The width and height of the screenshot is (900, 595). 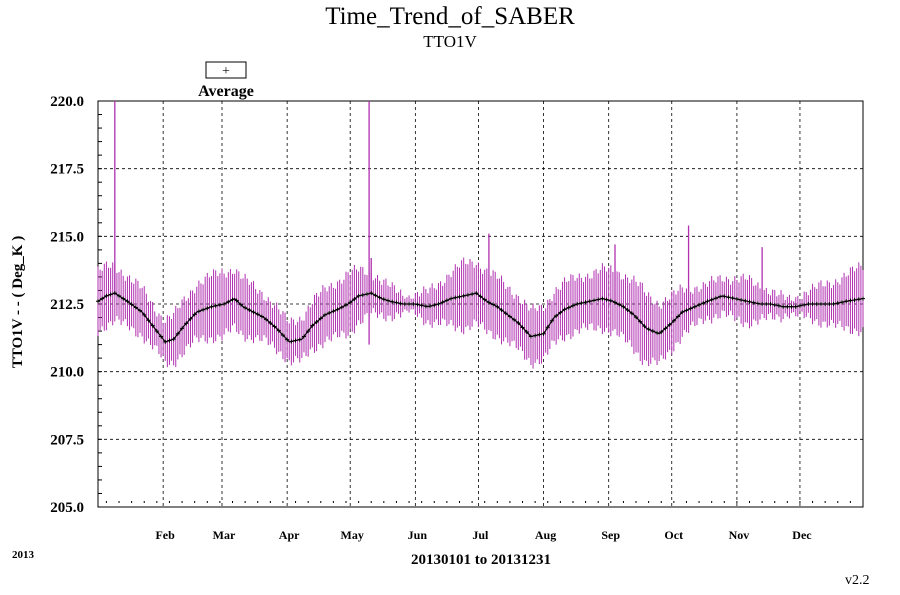 I want to click on y-tick-label: 207.5, so click(x=67, y=440).